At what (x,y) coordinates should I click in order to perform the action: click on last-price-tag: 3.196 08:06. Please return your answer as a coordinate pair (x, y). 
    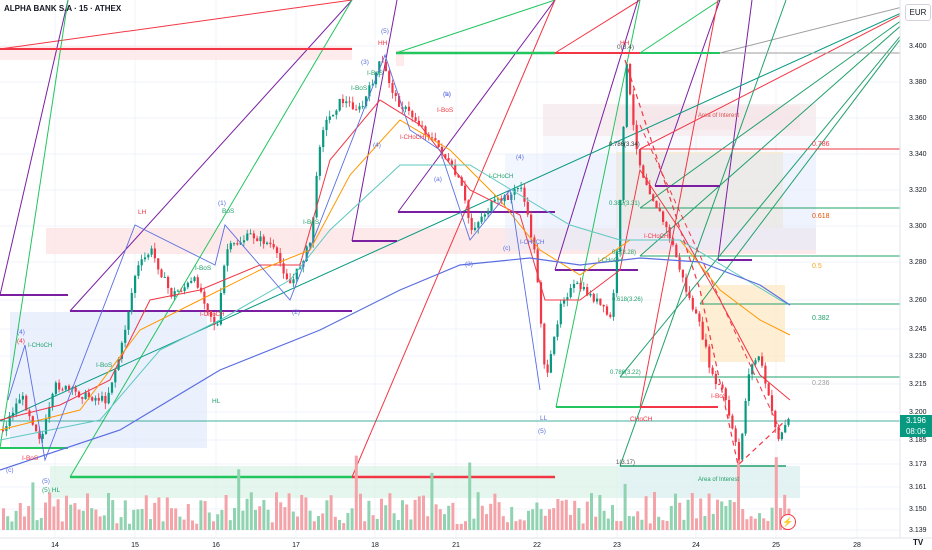
    Looking at the image, I should click on (916, 426).